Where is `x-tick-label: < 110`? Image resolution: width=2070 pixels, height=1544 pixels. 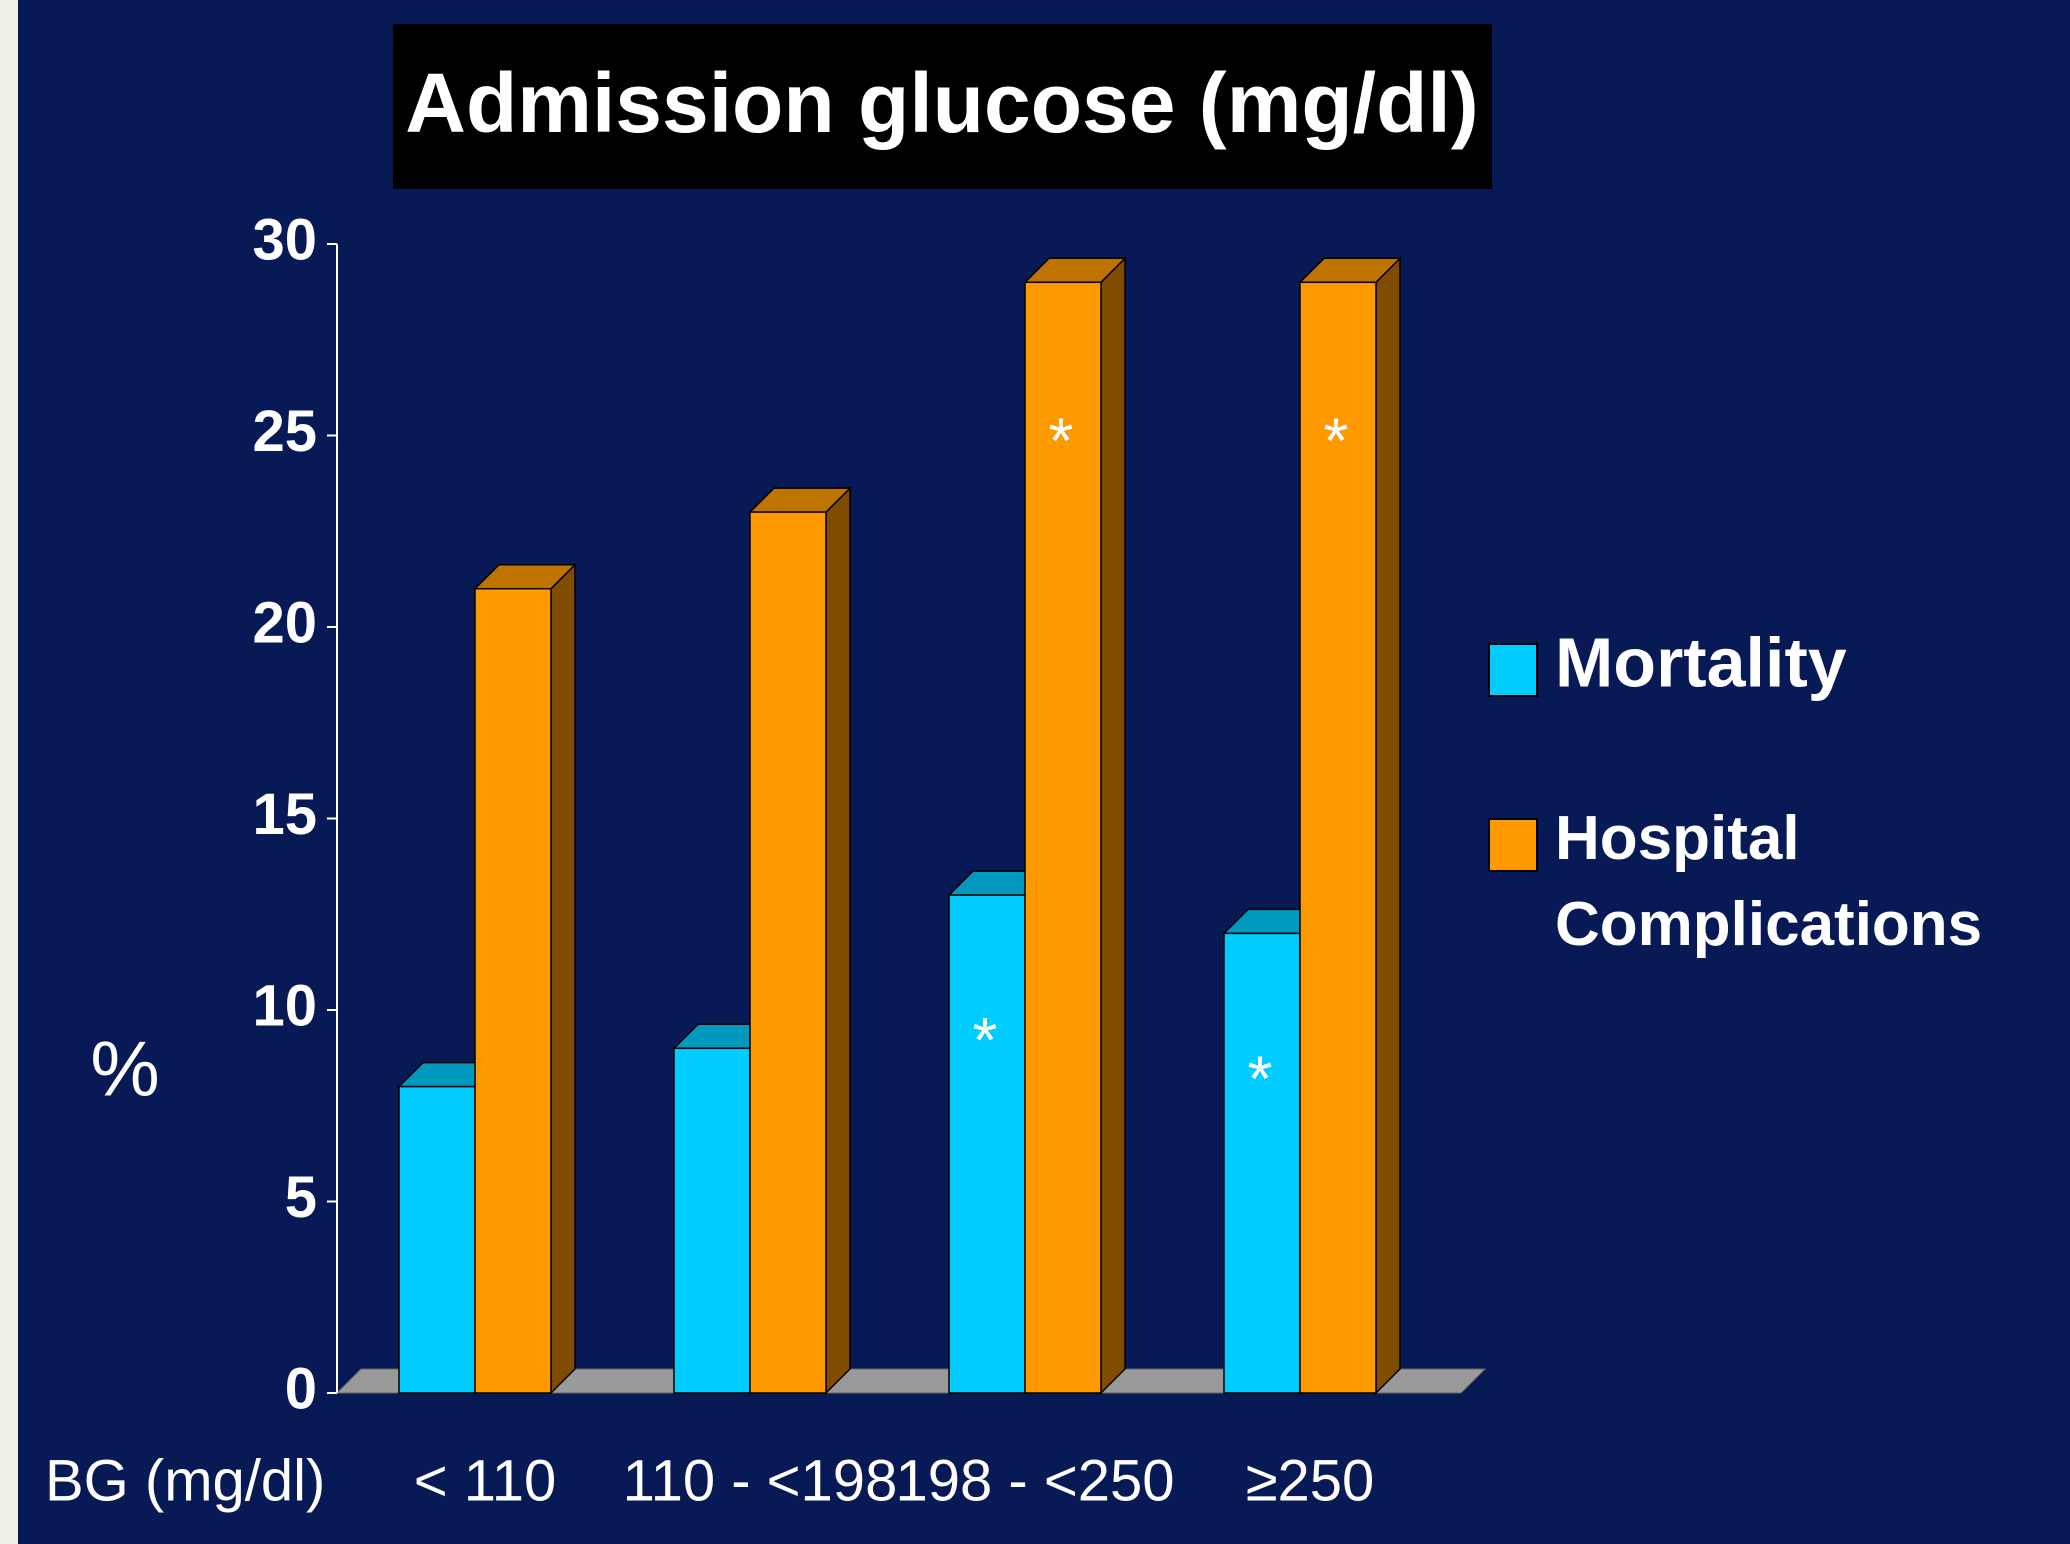 x-tick-label: < 110 is located at coordinates (485, 1480).